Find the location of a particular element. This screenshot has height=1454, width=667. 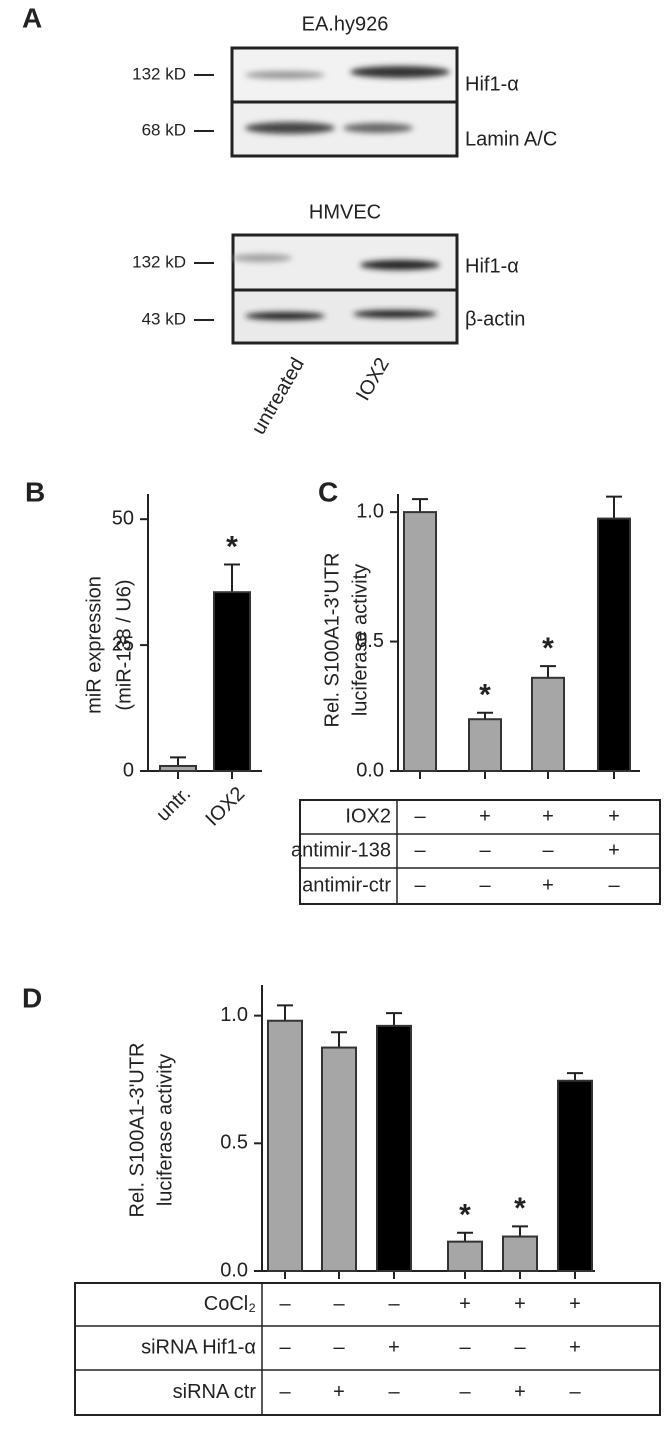

panel-label: C is located at coordinates (328, 491).